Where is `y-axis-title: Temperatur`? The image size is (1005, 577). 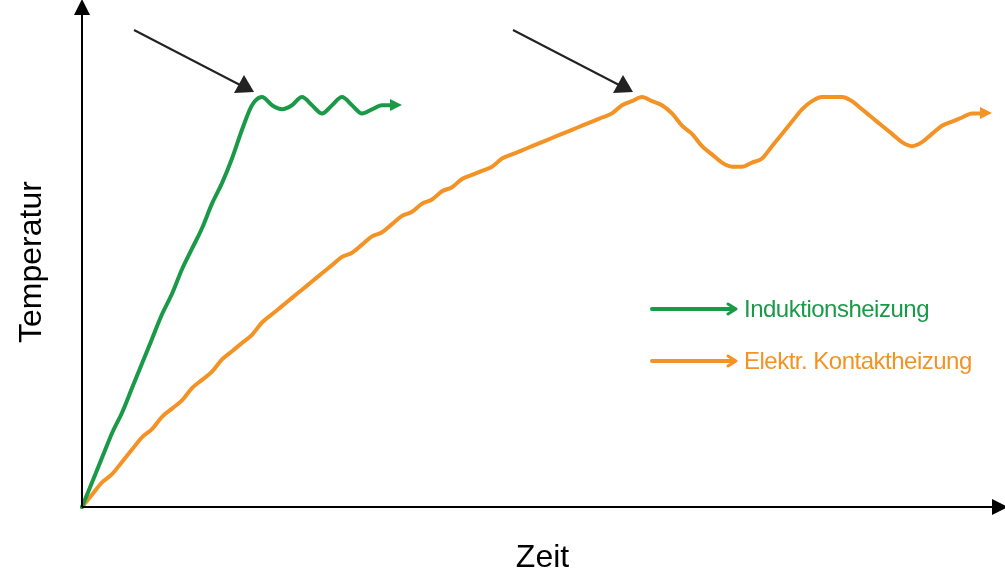
y-axis-title: Temperatur is located at coordinates (30, 262).